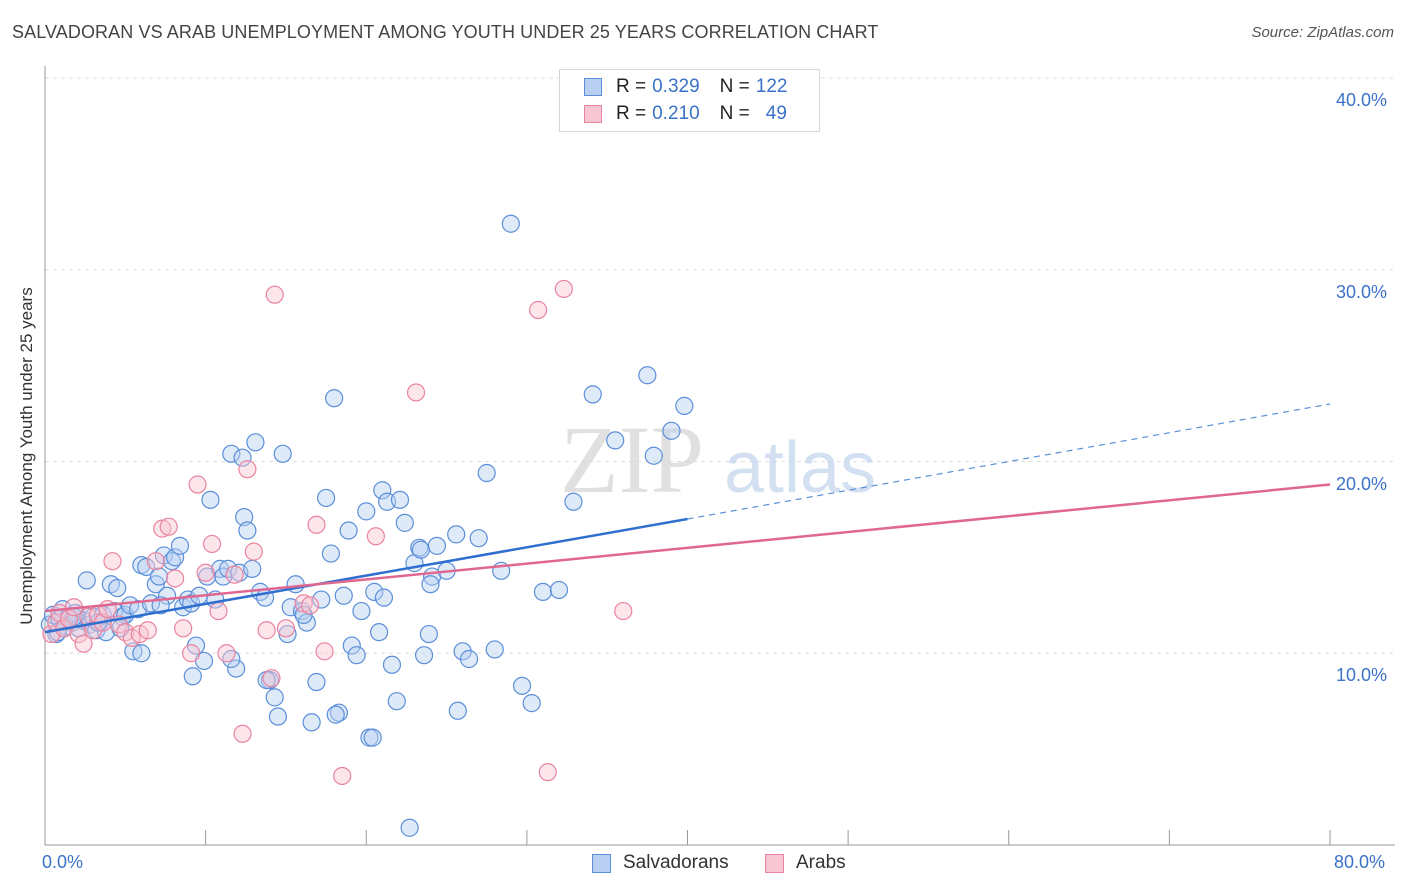 Image resolution: width=1406 pixels, height=892 pixels. I want to click on trendline-arabs, so click(687, 548).